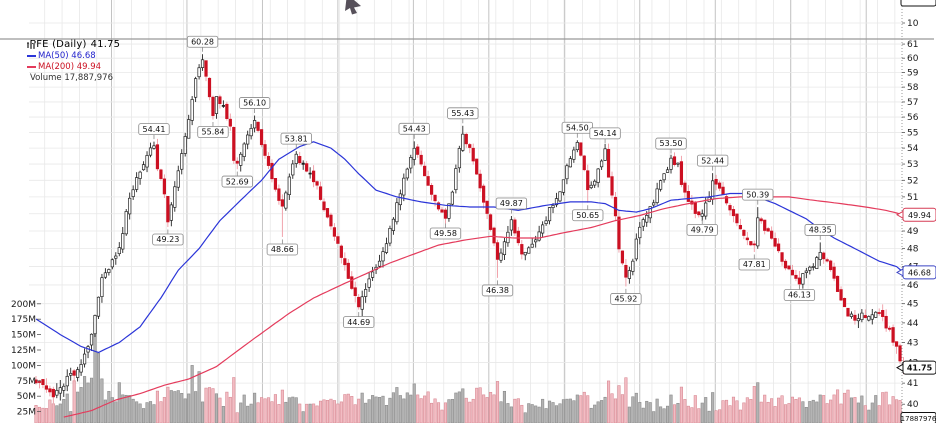 The height and width of the screenshot is (423, 936). I want to click on svg-text: 46.68, so click(919, 272).